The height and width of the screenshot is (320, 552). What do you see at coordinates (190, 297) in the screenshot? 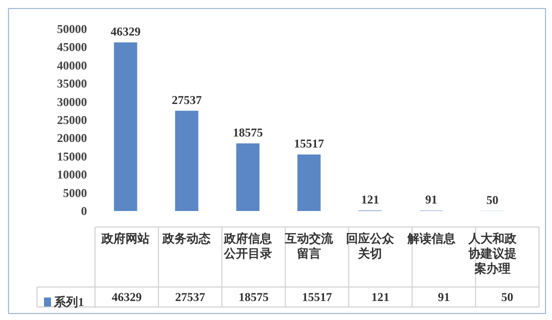
I see `text: 27537` at bounding box center [190, 297].